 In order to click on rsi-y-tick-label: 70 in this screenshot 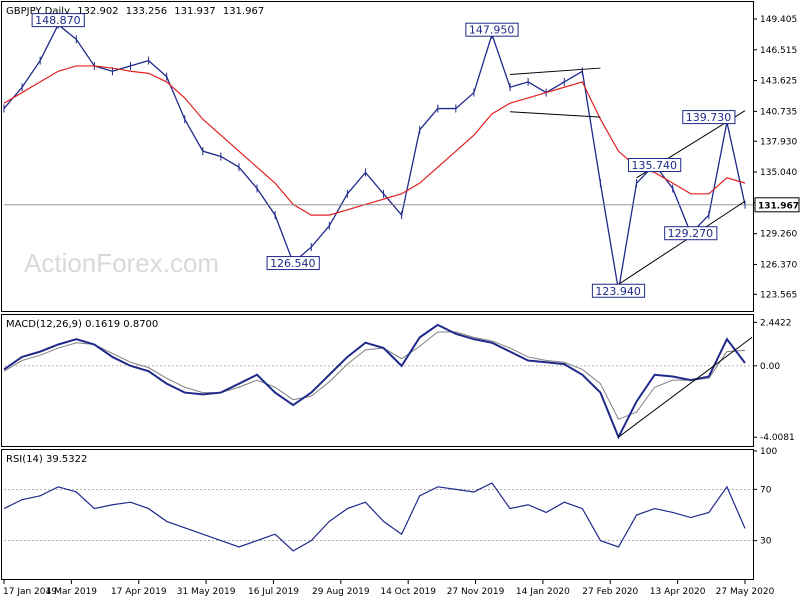, I will do `click(766, 490)`.